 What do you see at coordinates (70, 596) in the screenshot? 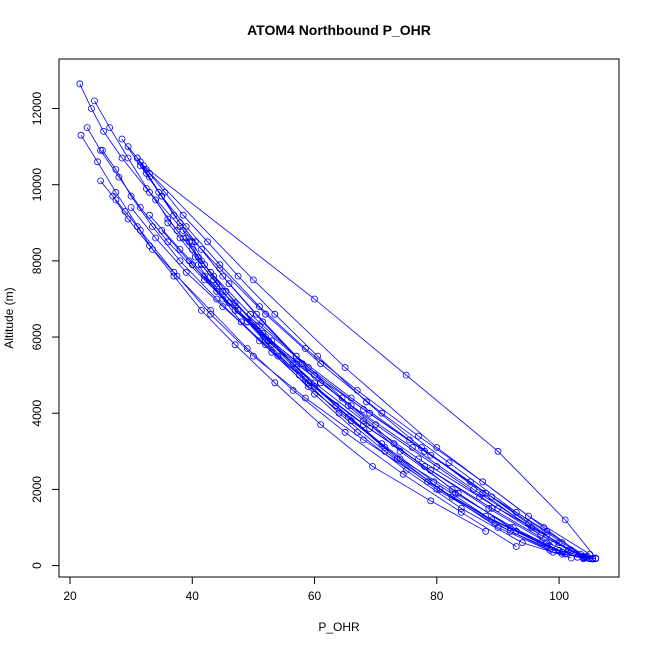
I see `x-tick-label: 20` at bounding box center [70, 596].